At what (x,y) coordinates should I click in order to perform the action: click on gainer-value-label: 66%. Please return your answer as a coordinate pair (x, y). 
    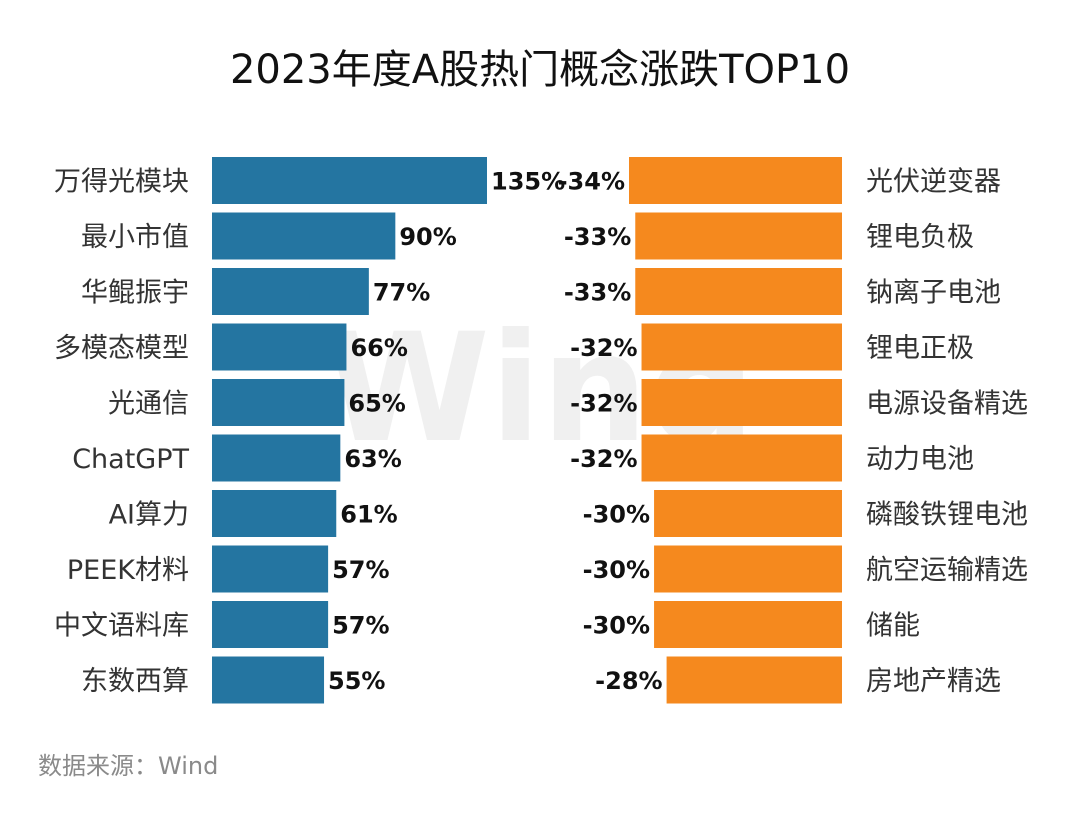
    Looking at the image, I should click on (378, 348).